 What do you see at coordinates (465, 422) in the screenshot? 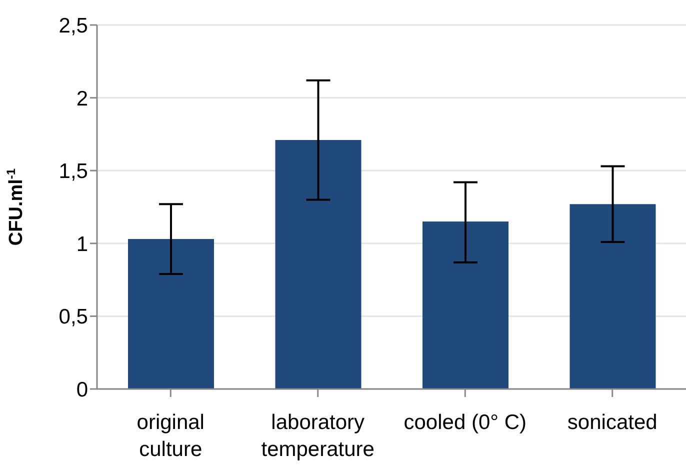
I see `x-tick-label: cooled (0° C)` at bounding box center [465, 422].